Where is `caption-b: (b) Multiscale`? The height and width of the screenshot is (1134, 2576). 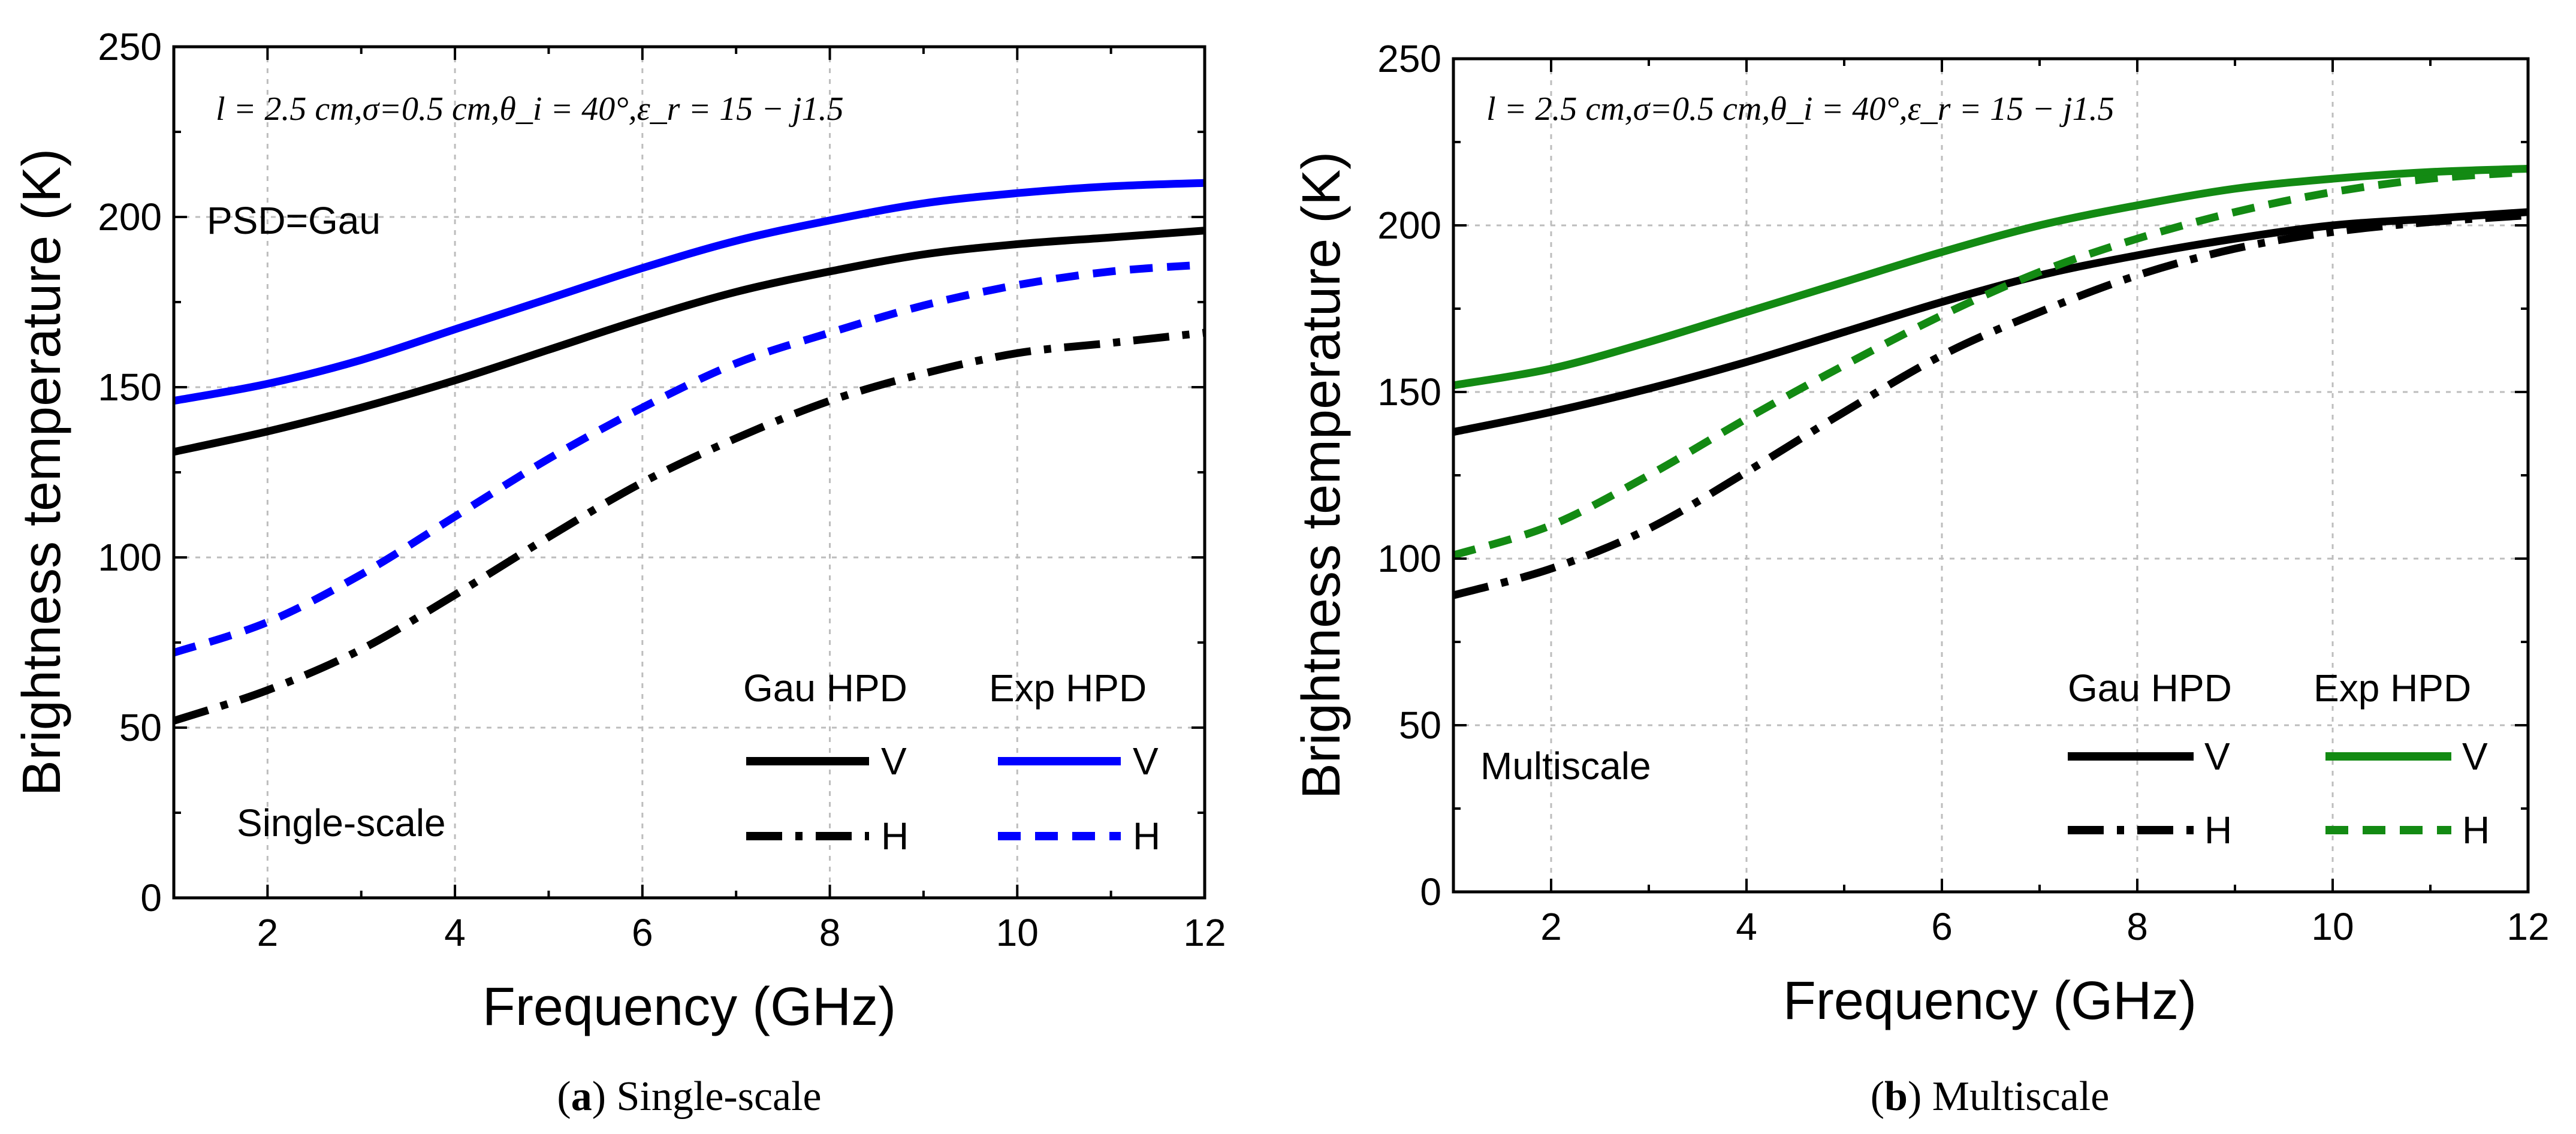
caption-b: (b) Multiscale is located at coordinates (1990, 1096).